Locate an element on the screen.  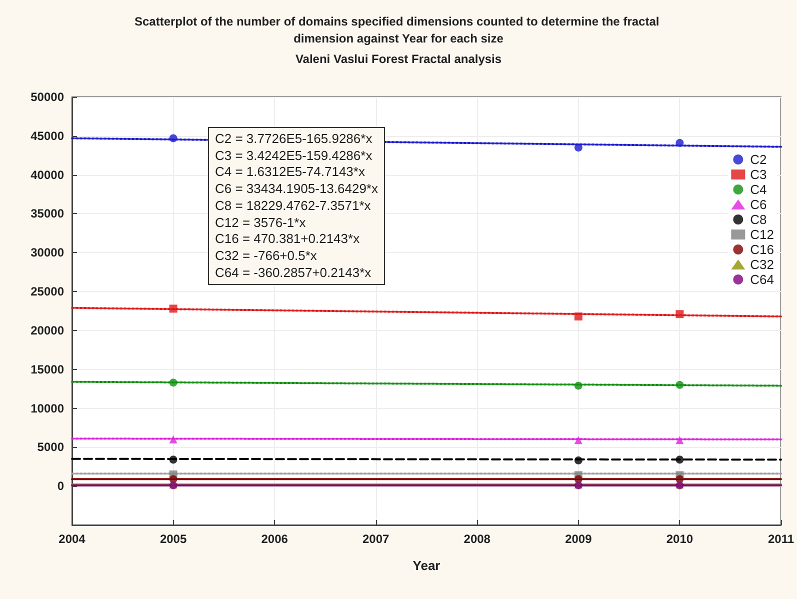
y-tick-label: 15000 is located at coordinates (47, 369).